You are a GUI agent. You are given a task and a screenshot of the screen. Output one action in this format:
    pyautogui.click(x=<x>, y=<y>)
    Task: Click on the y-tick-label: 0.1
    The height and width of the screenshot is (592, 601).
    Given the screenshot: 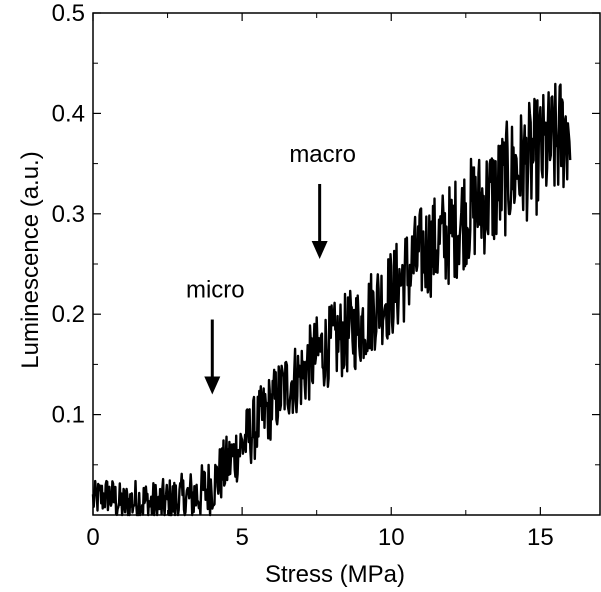 What is the action you would take?
    pyautogui.click(x=68, y=415)
    